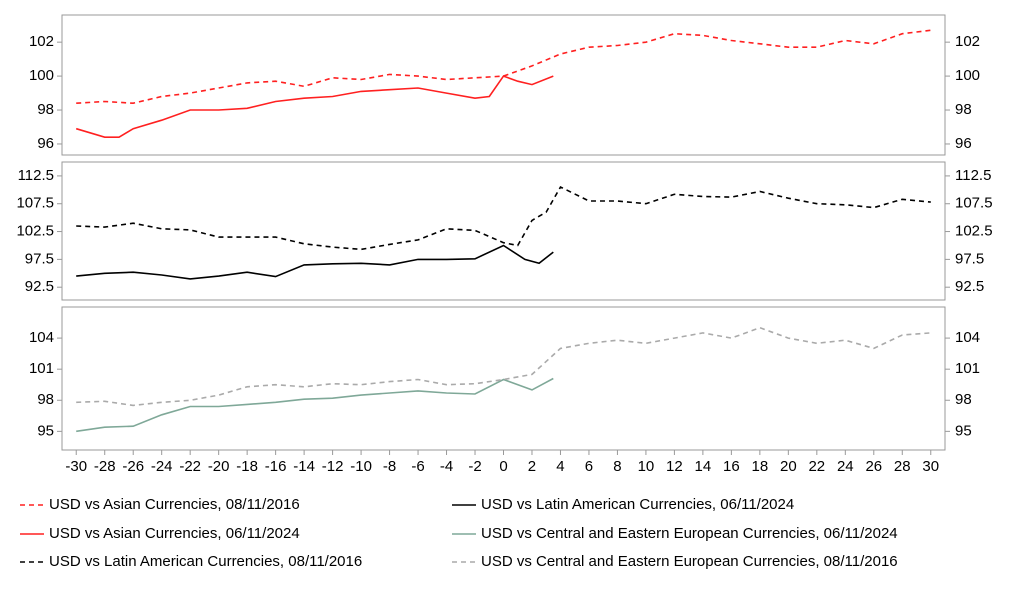  Describe the element at coordinates (45, 430) in the screenshot. I see `y-tick-label: 95` at that location.